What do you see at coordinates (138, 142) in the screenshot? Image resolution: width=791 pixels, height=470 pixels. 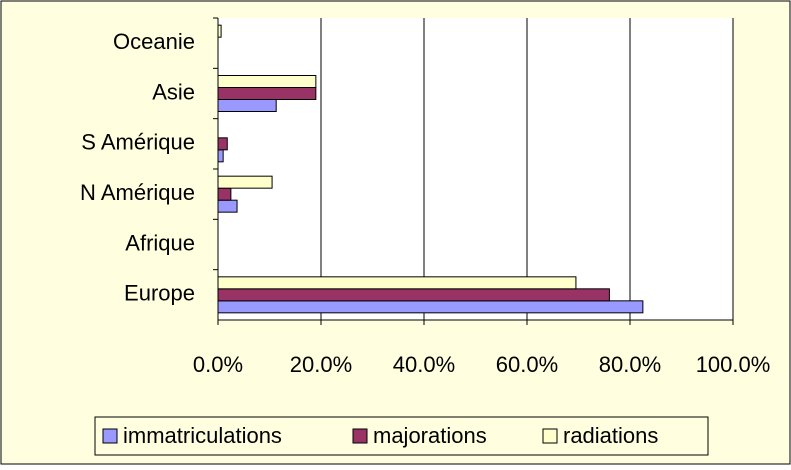 I see `y-tick-label: S Amérique` at bounding box center [138, 142].